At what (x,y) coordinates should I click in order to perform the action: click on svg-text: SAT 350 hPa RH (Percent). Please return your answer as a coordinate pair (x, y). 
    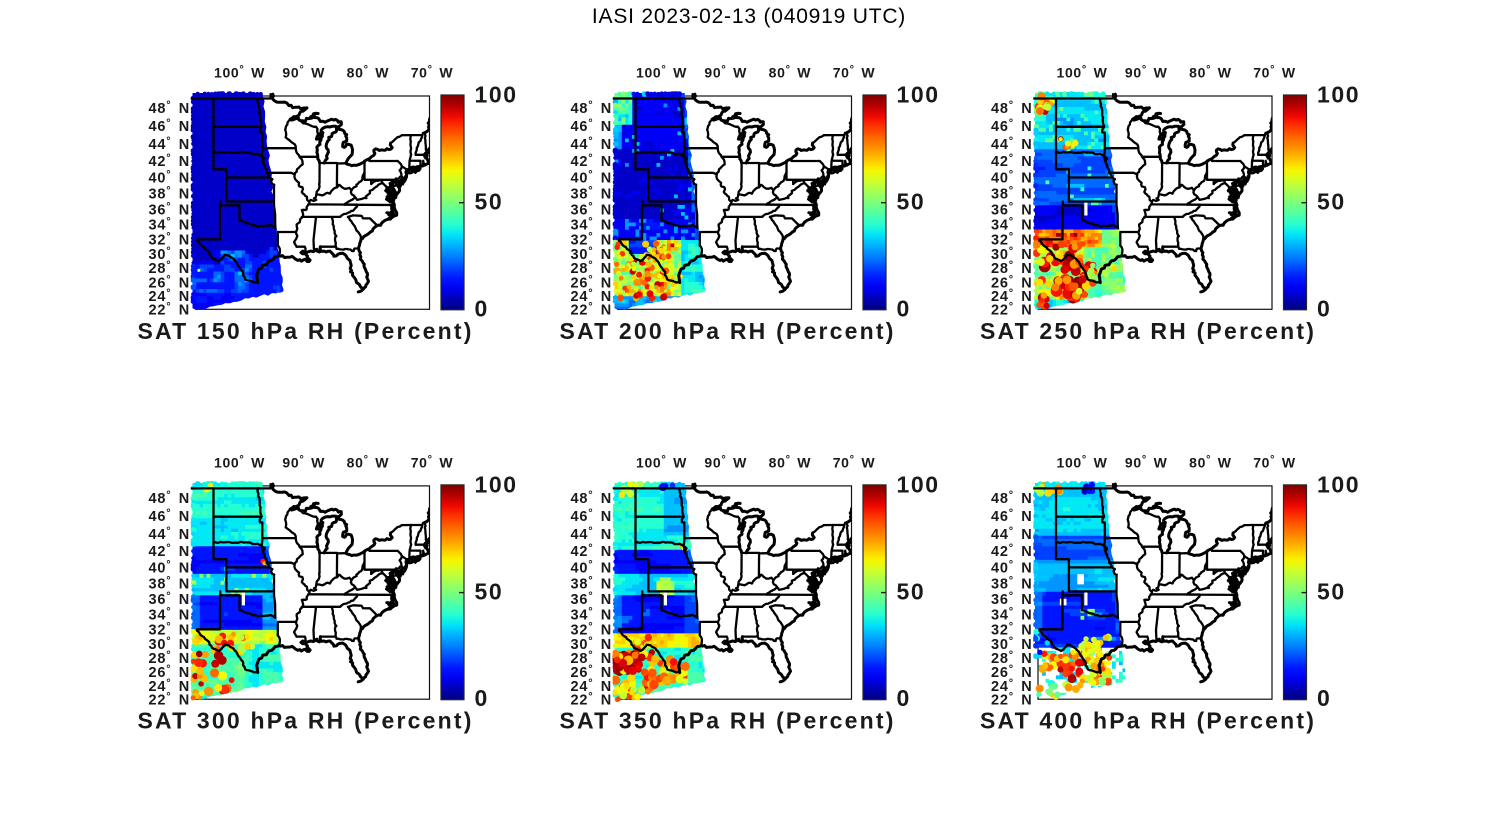
    Looking at the image, I should click on (727, 721).